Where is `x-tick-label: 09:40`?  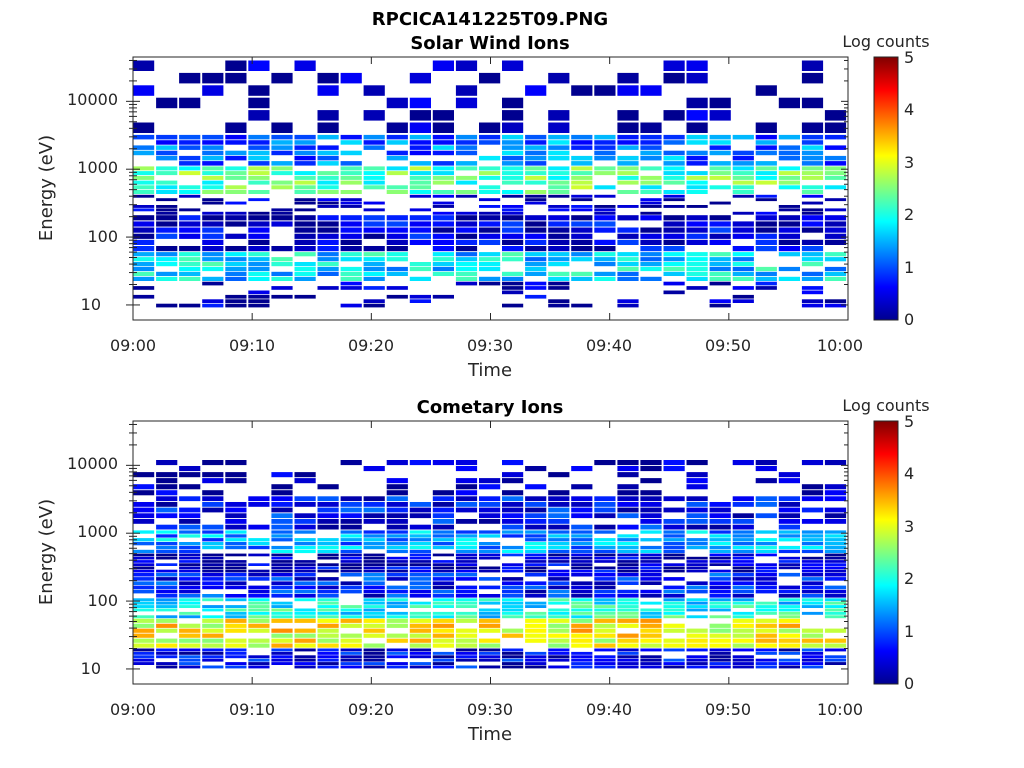 x-tick-label: 09:40 is located at coordinates (609, 345).